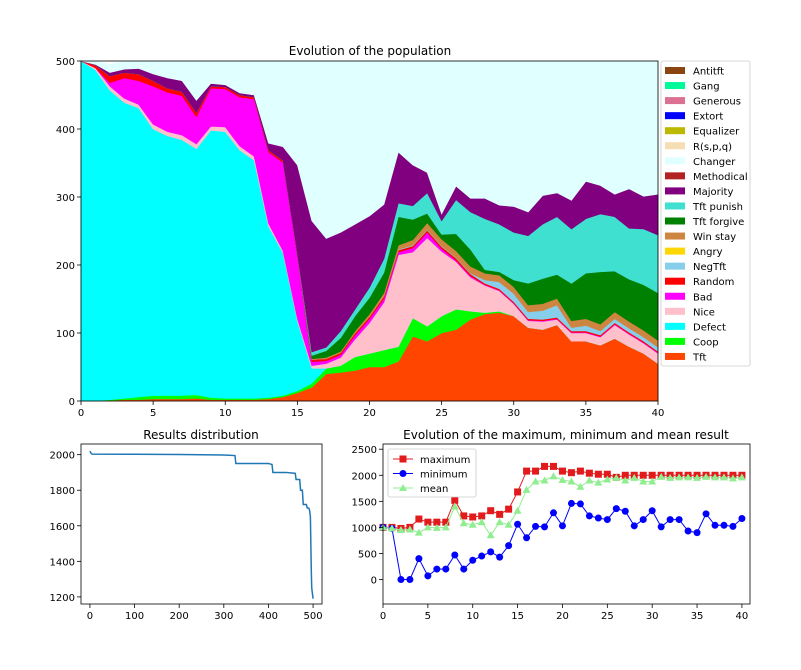 This screenshot has width=801, height=670. Describe the element at coordinates (443, 475) in the screenshot. I see `results-legend-label-minimum: minimum` at that location.